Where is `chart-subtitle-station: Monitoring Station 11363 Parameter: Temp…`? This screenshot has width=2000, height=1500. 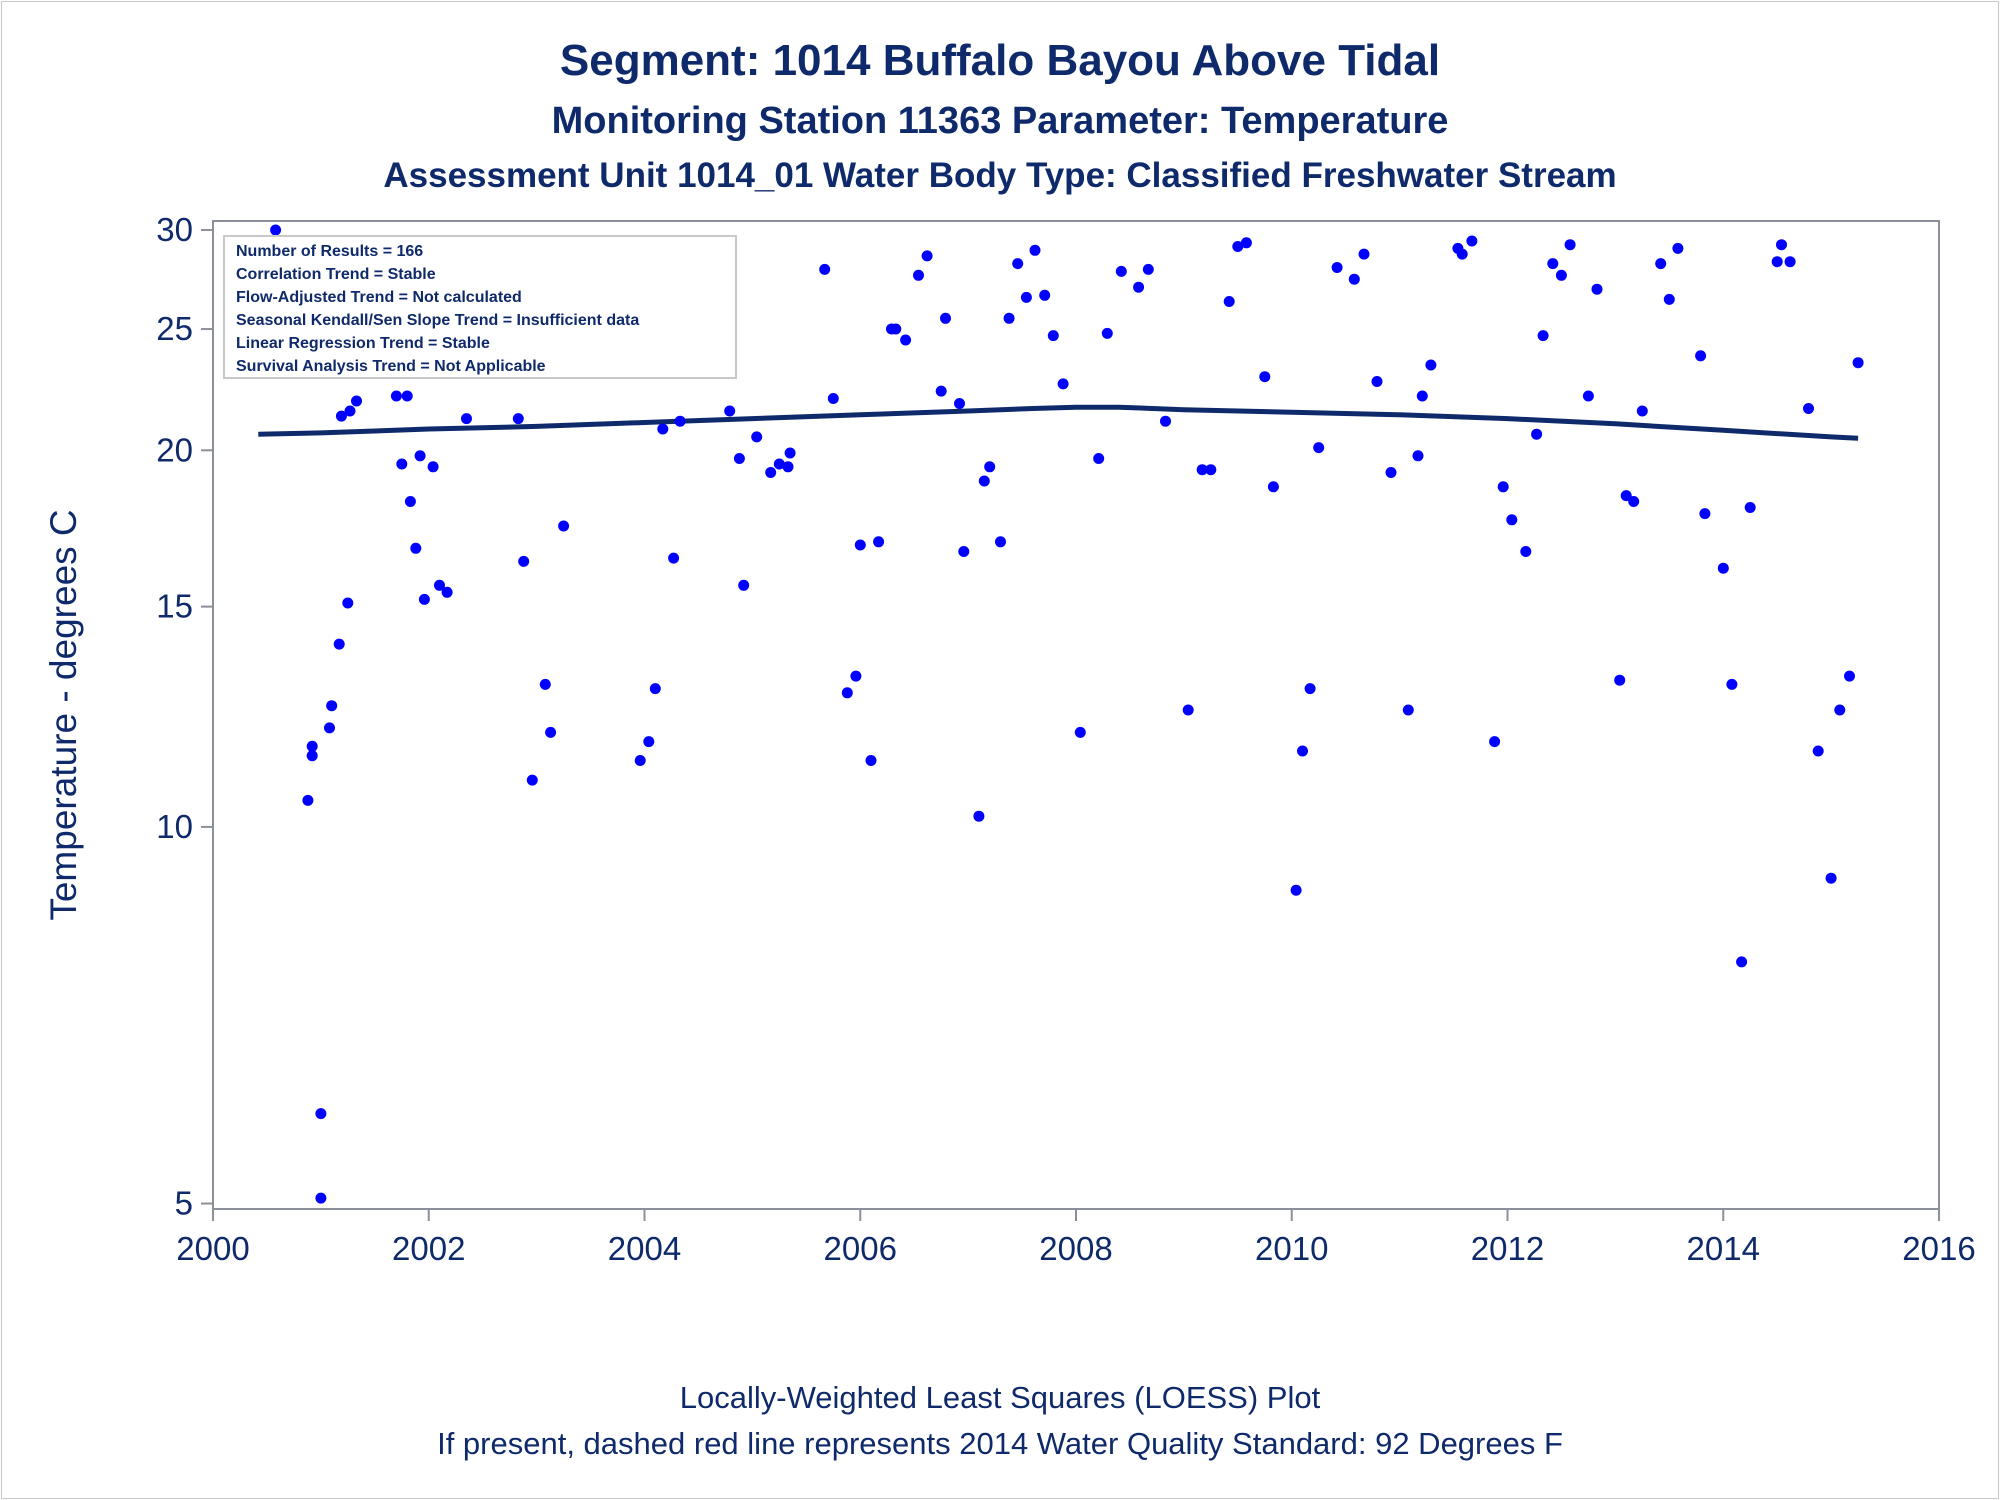 chart-subtitle-station: Monitoring Station 11363 Parameter: Temp… is located at coordinates (1000, 121).